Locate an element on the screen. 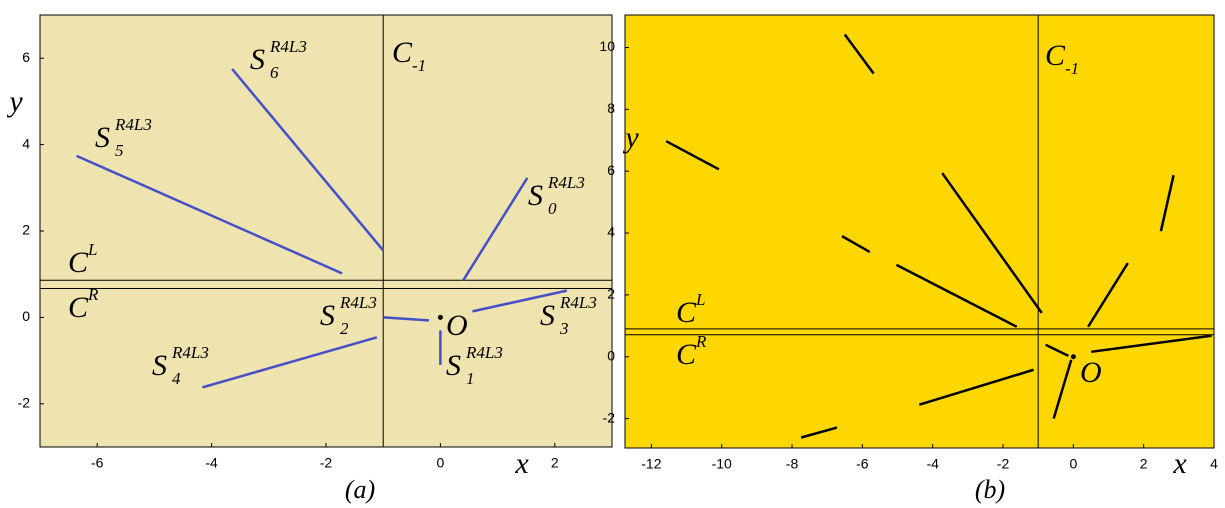 The height and width of the screenshot is (508, 1225). annotation-sub: 6 is located at coordinates (274, 72).